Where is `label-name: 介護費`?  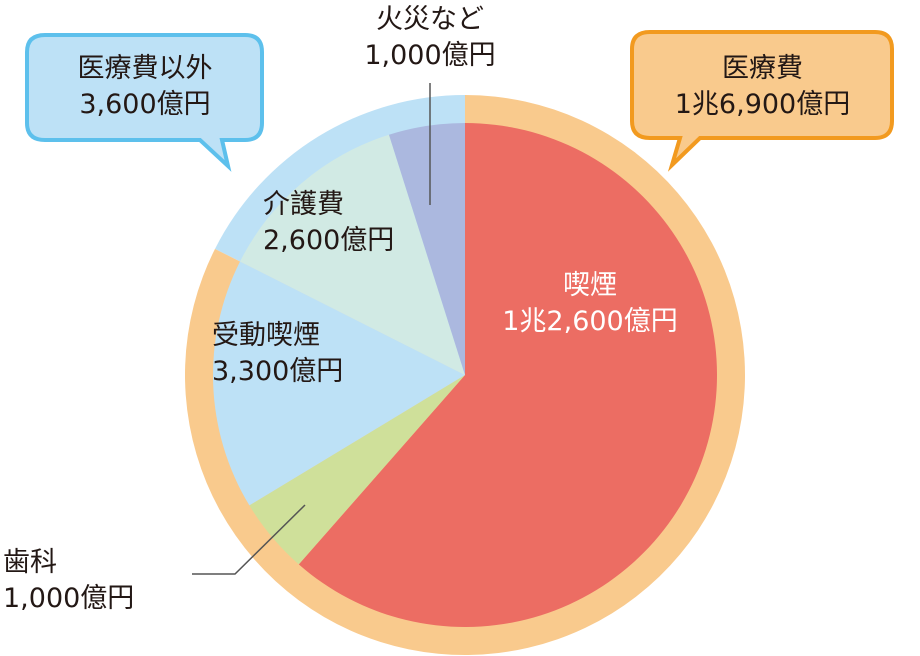 label-name: 介護費 is located at coordinates (303, 204).